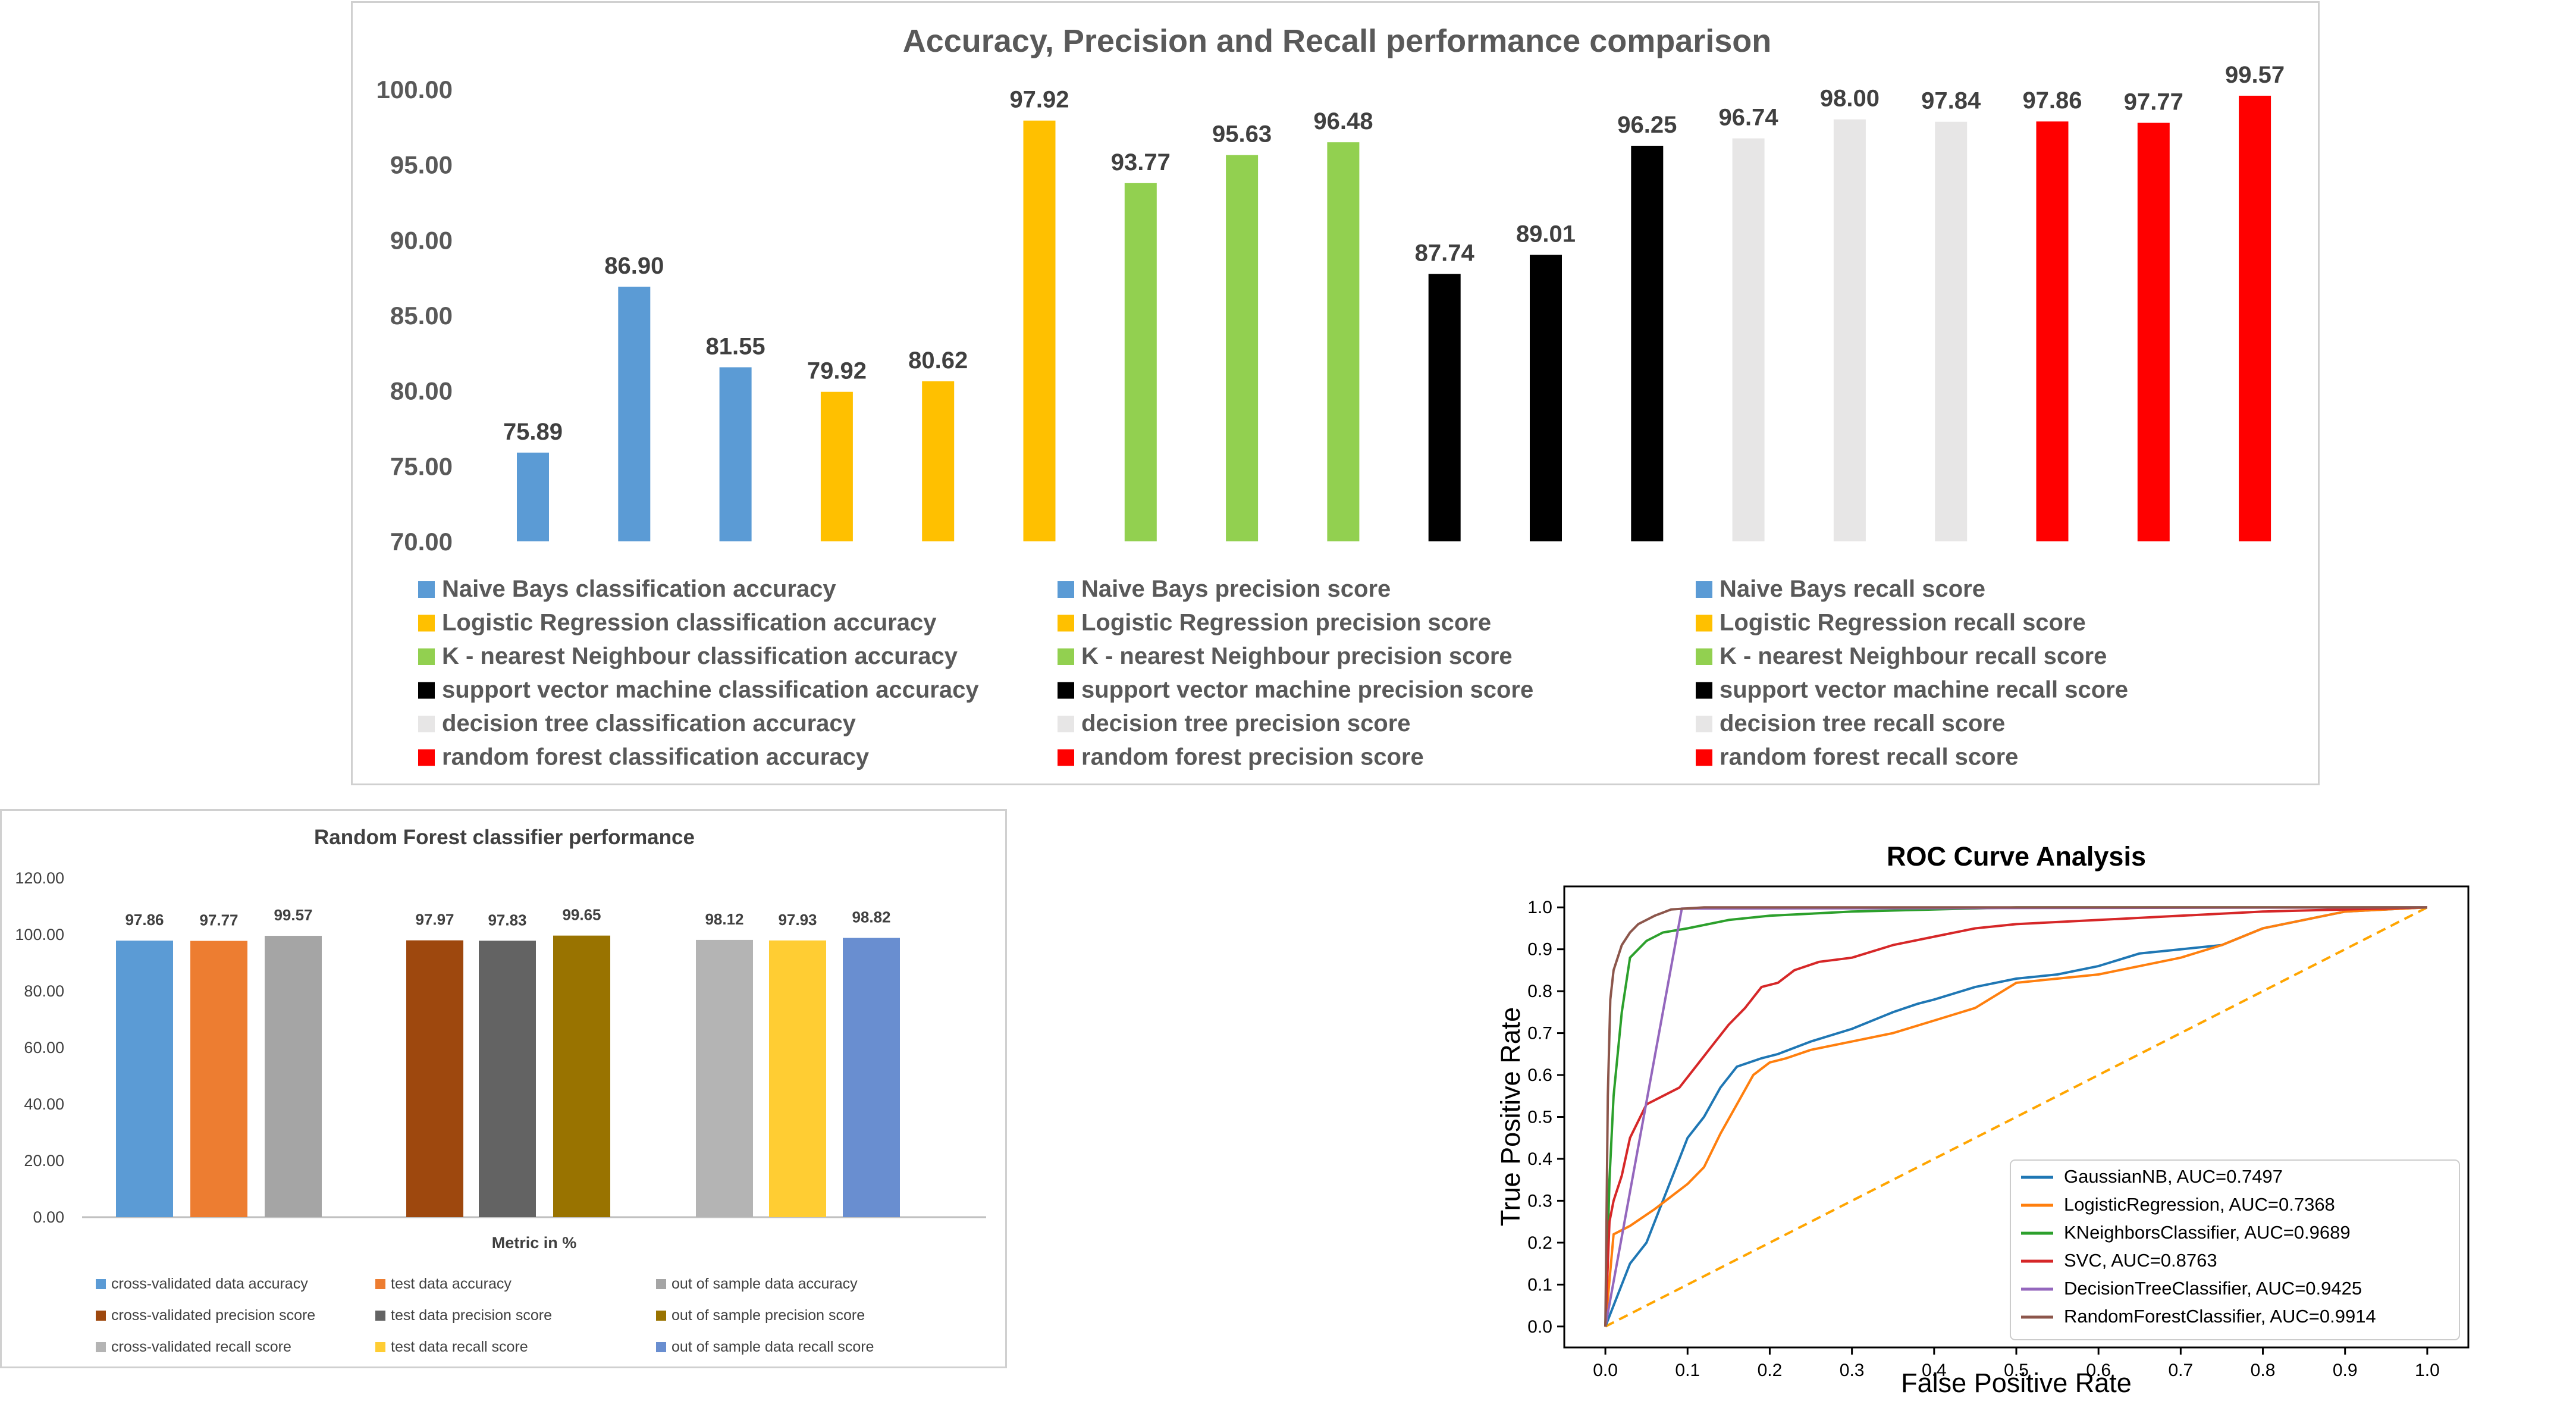 This screenshot has height=1401, width=2576. What do you see at coordinates (213, 1315) in the screenshot?
I see `legend-label: cross-validated precision score` at bounding box center [213, 1315].